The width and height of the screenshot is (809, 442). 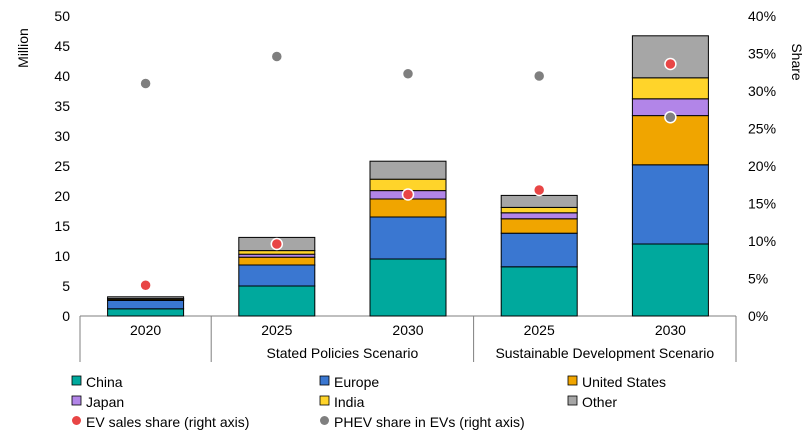 I want to click on y-tick-label: 25, so click(x=62, y=166).